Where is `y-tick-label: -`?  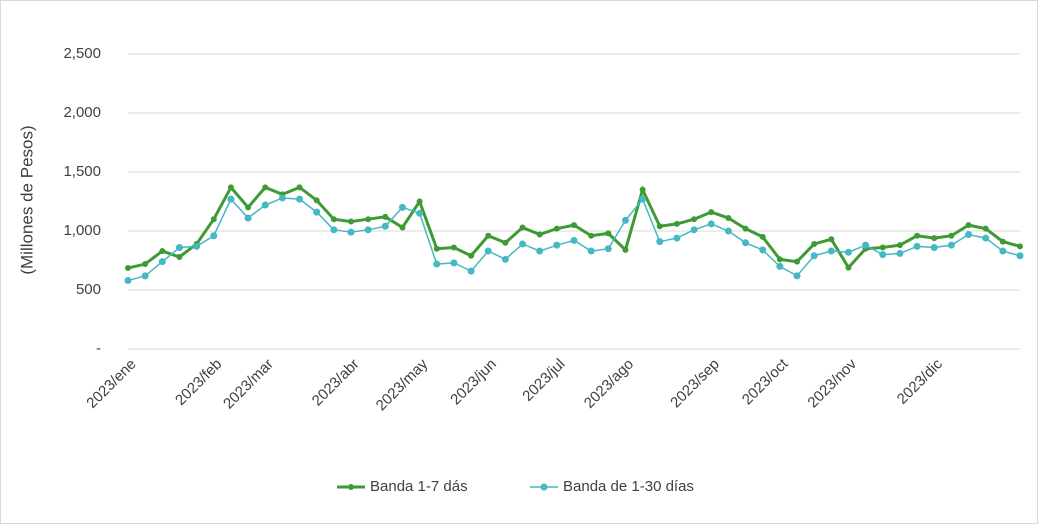 y-tick-label: - is located at coordinates (98, 348).